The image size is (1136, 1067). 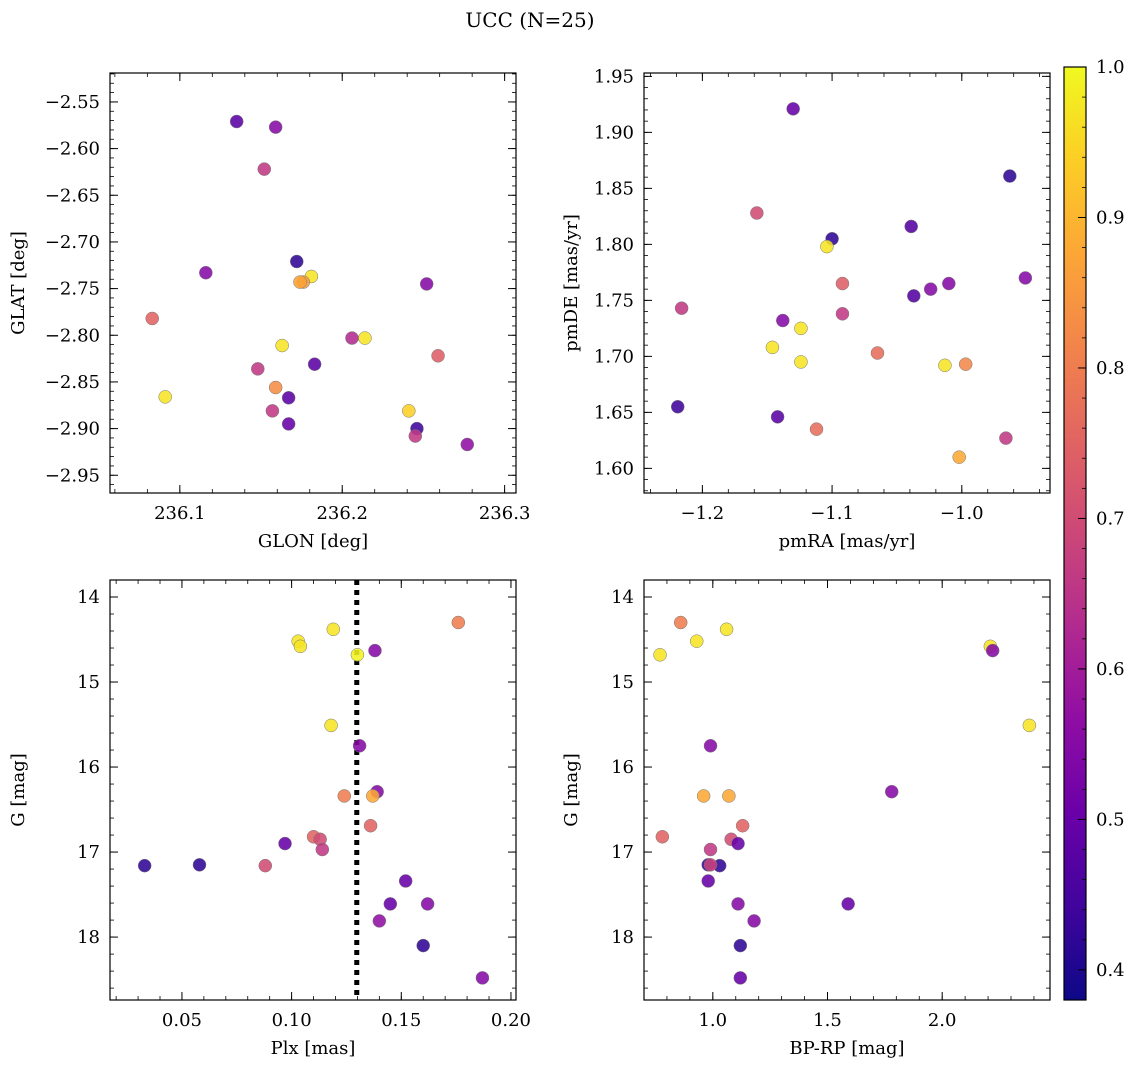 I want to click on y-tick-label: 1.95, so click(x=614, y=76).